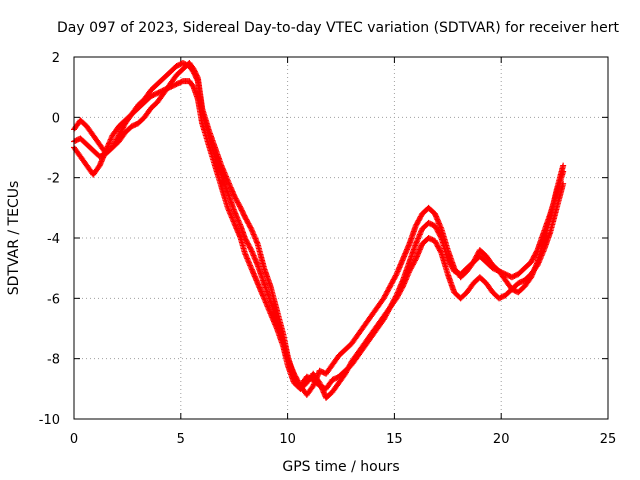  I want to click on y-tick-label: -6, so click(53, 299).